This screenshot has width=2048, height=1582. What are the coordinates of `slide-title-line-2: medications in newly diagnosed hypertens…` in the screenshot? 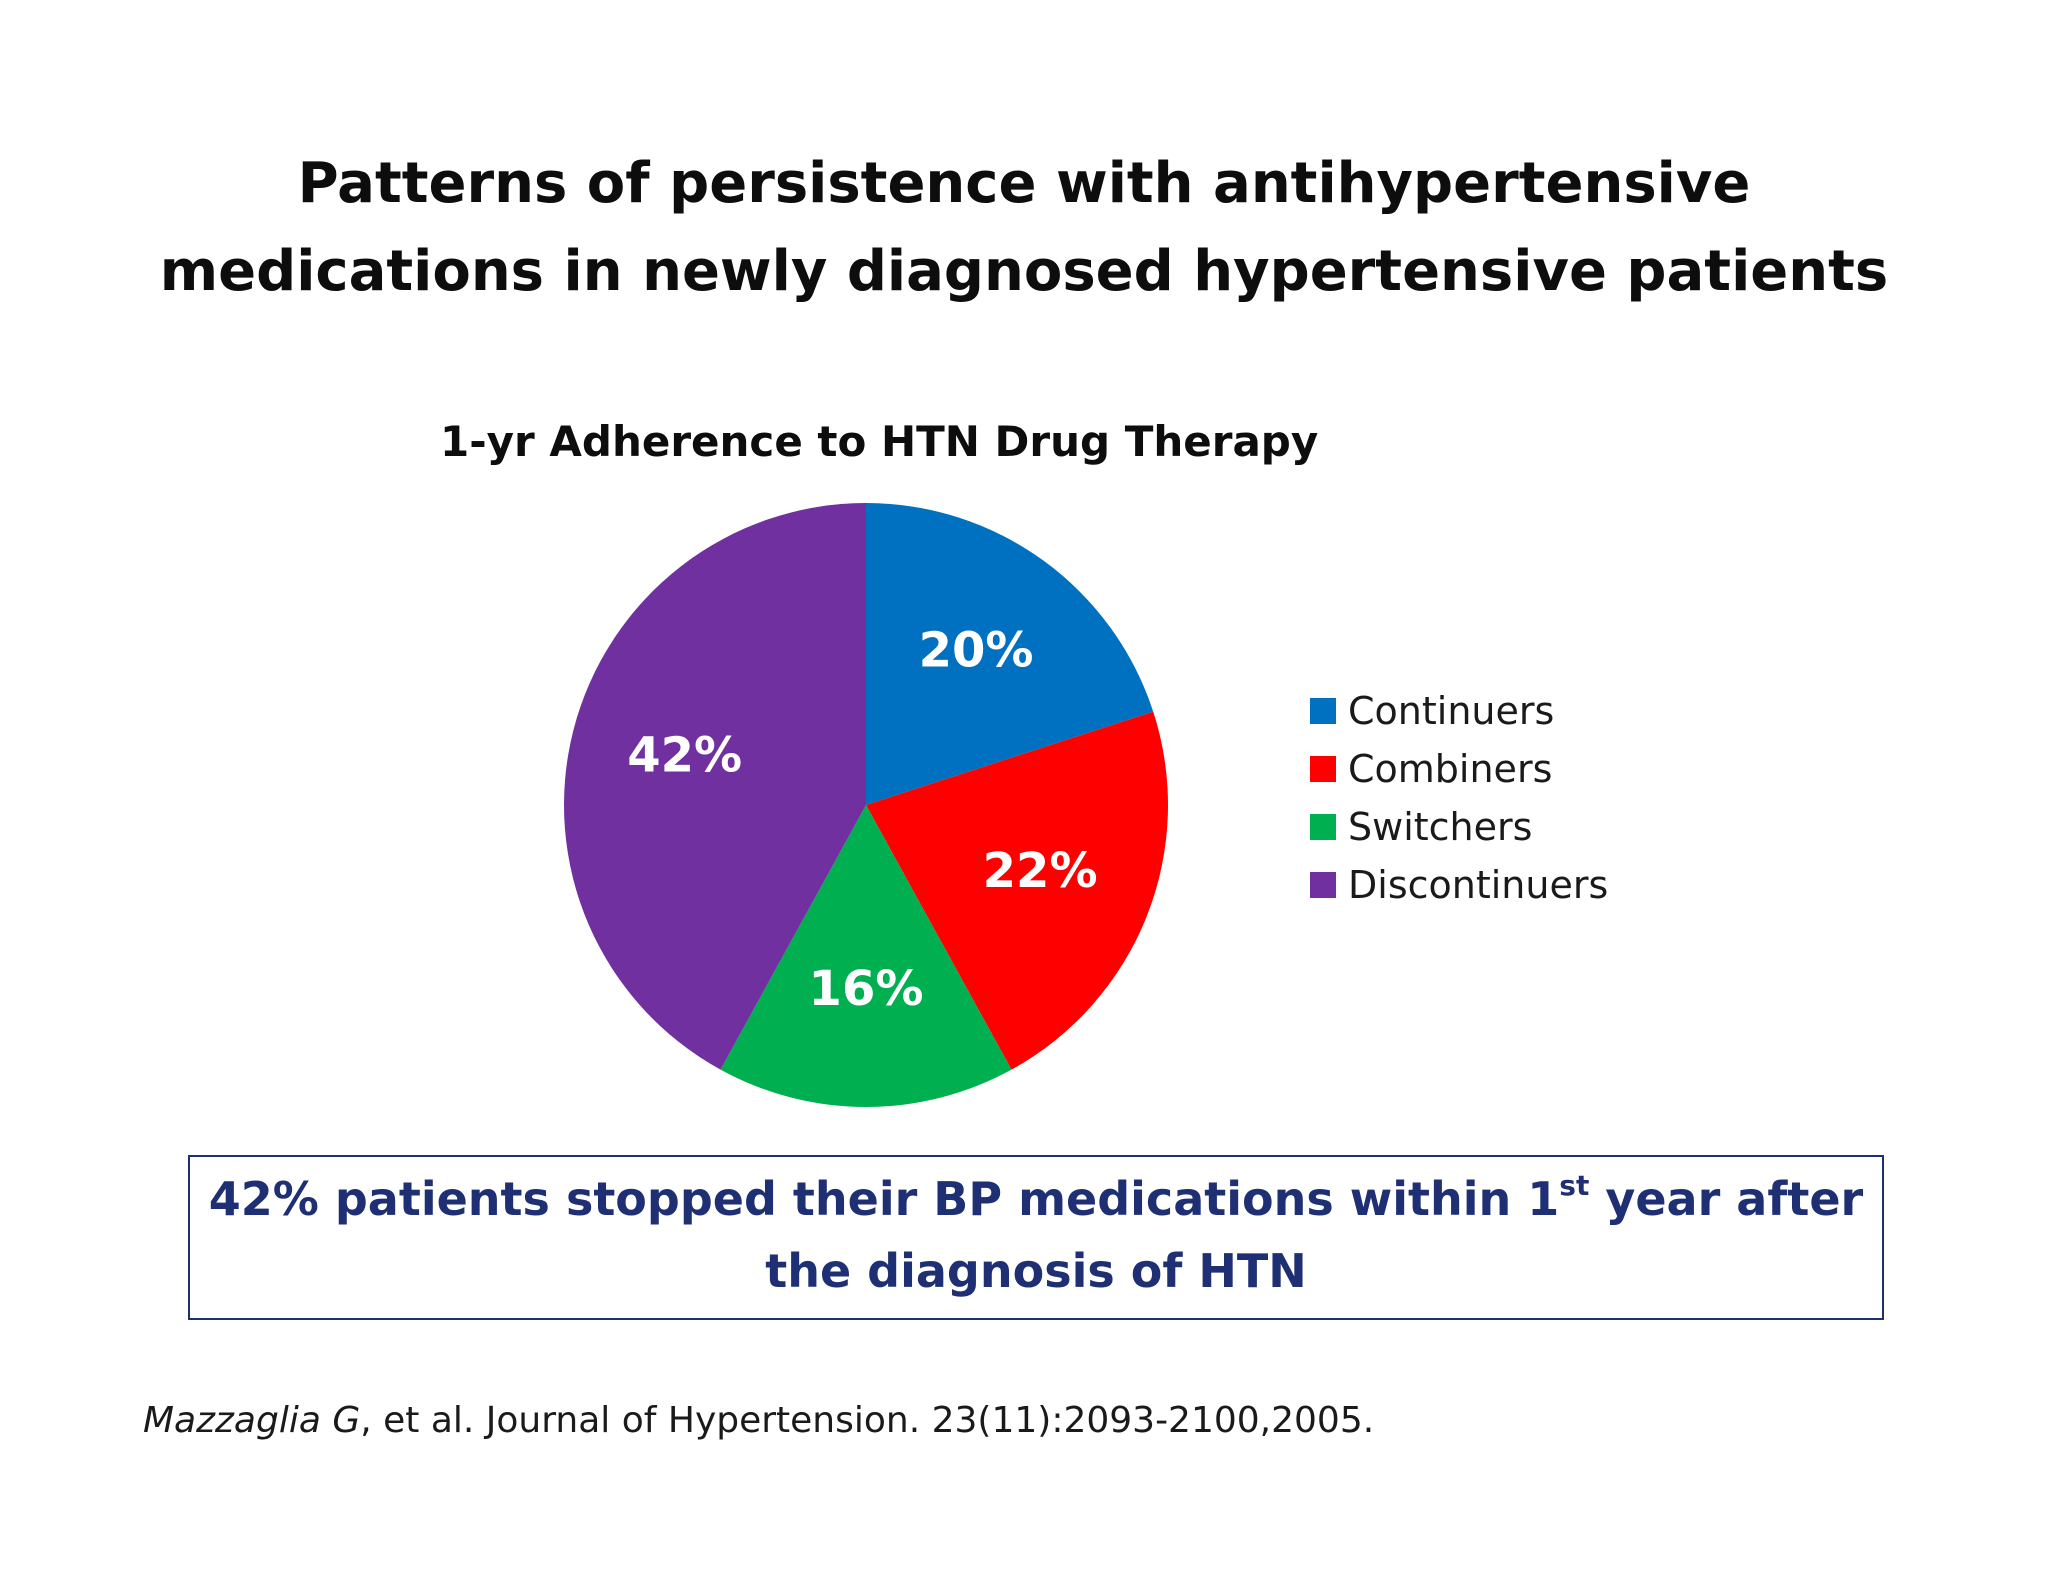 It's located at (1024, 271).